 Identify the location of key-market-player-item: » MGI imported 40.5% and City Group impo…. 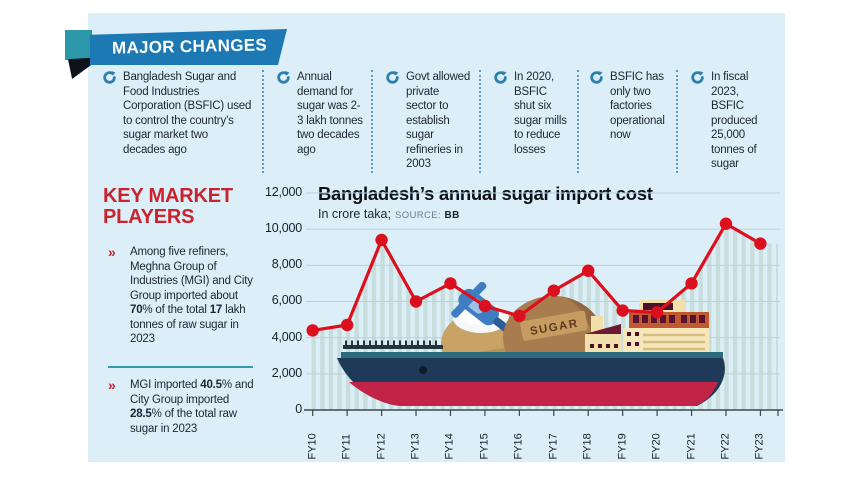
(181, 407).